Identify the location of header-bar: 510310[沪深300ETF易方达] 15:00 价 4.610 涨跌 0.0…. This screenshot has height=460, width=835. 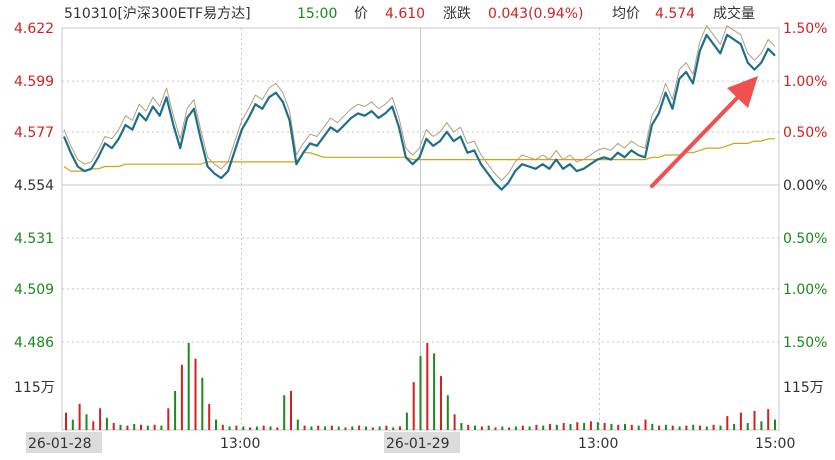
(409, 13).